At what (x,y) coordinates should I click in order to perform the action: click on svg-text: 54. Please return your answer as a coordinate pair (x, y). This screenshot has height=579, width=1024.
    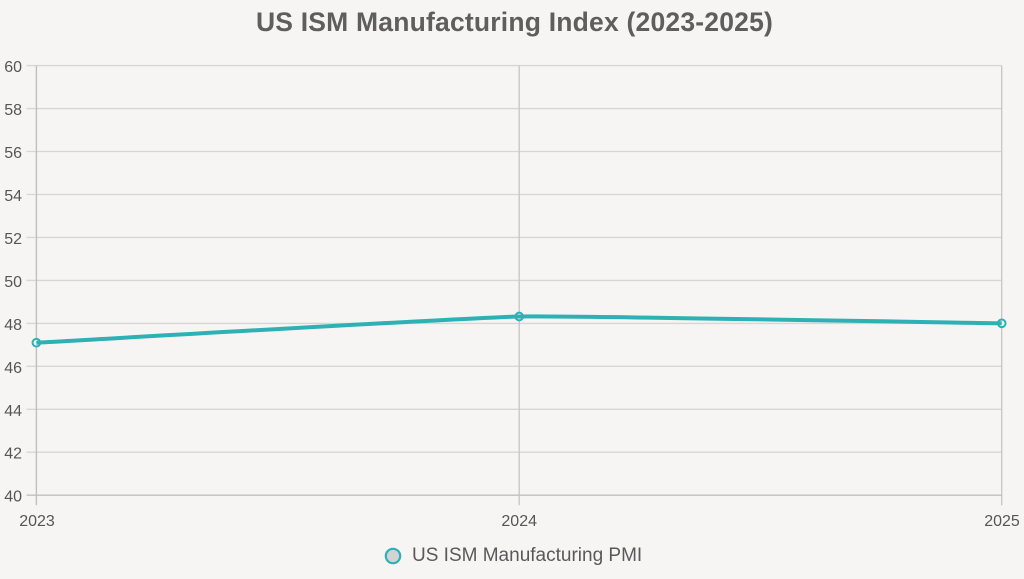
    Looking at the image, I should click on (13, 196).